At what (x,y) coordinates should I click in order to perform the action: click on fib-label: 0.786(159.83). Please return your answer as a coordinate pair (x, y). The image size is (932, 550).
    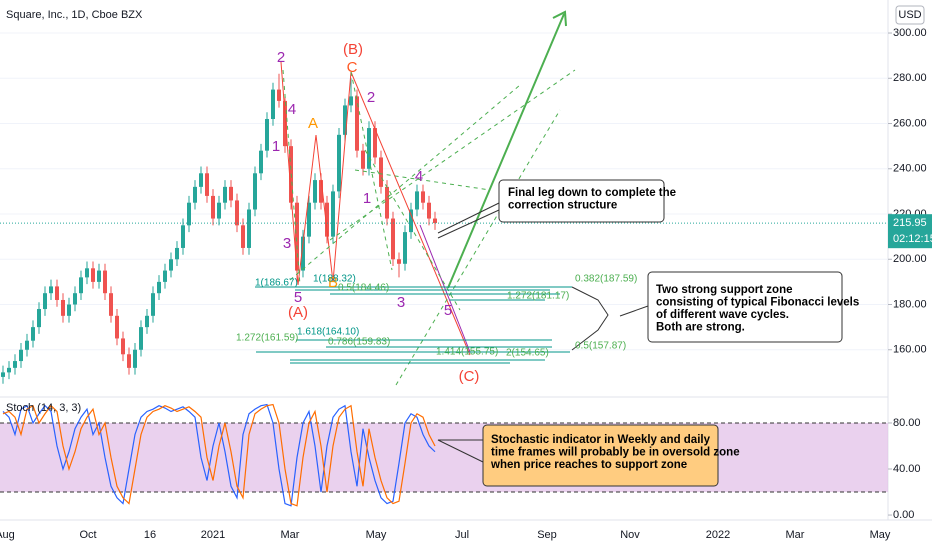
    Looking at the image, I should click on (359, 342).